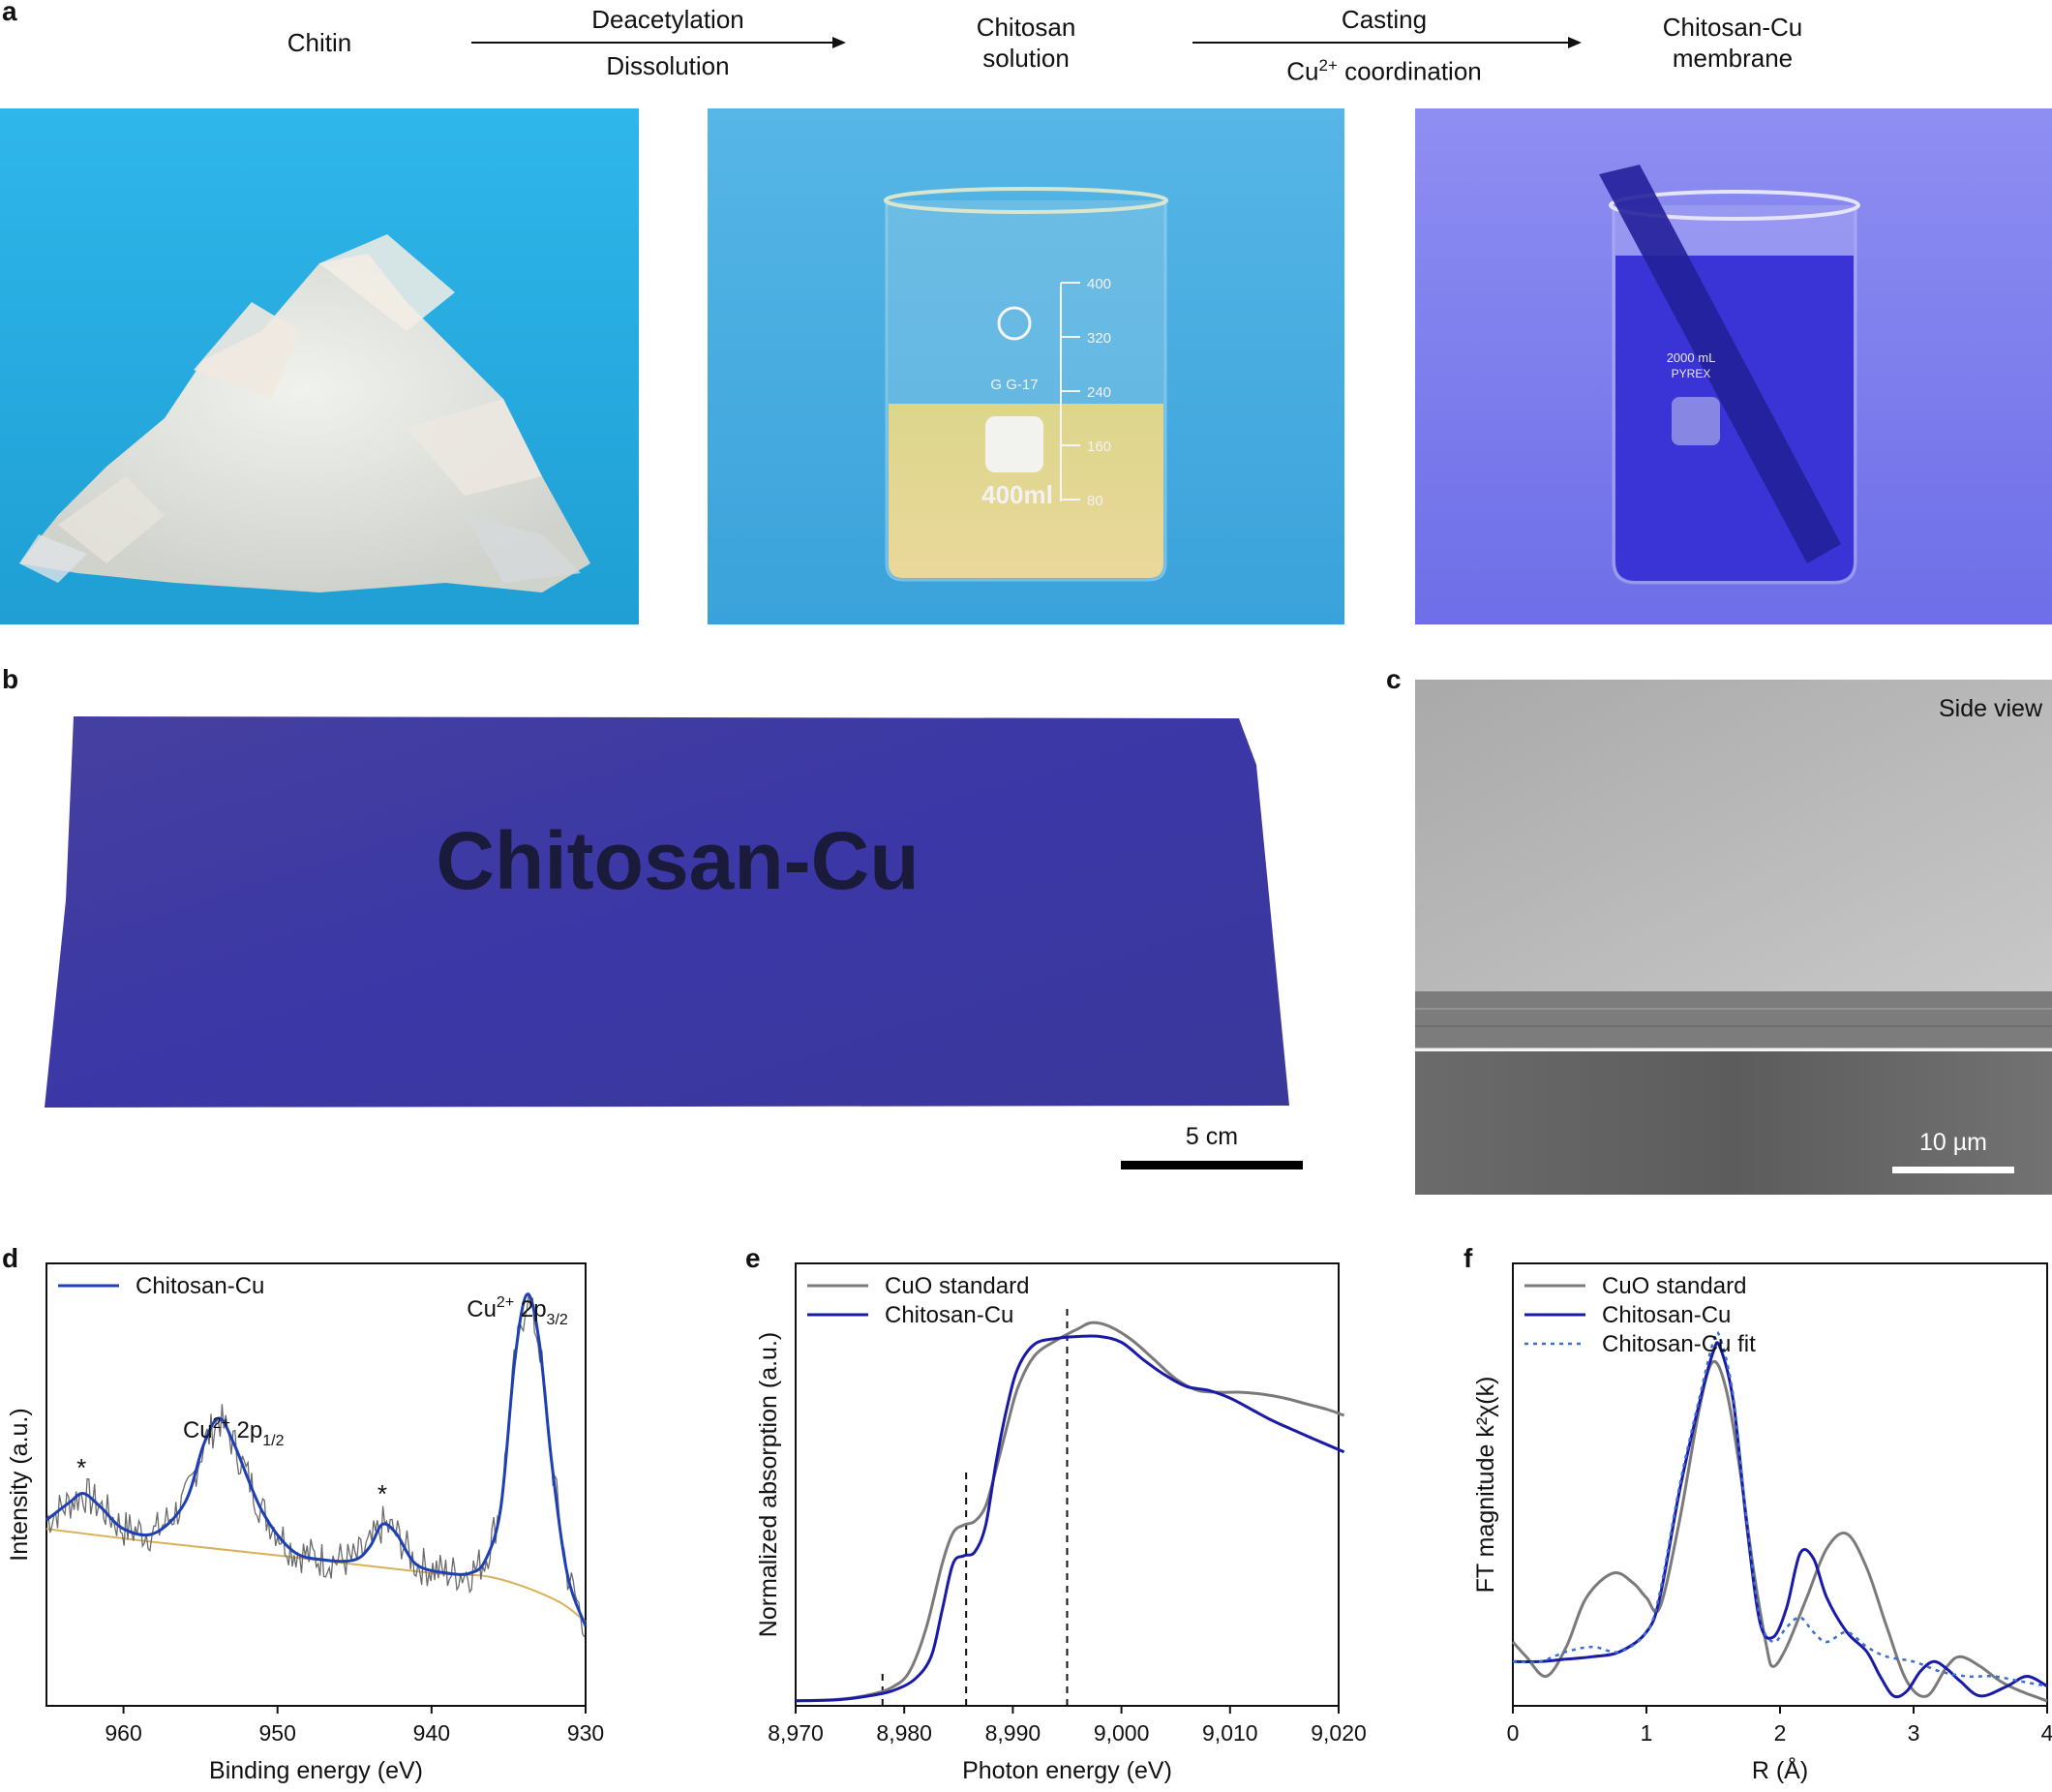  What do you see at coordinates (277, 1733) in the screenshot?
I see `chart-d-xtick-label: 950` at bounding box center [277, 1733].